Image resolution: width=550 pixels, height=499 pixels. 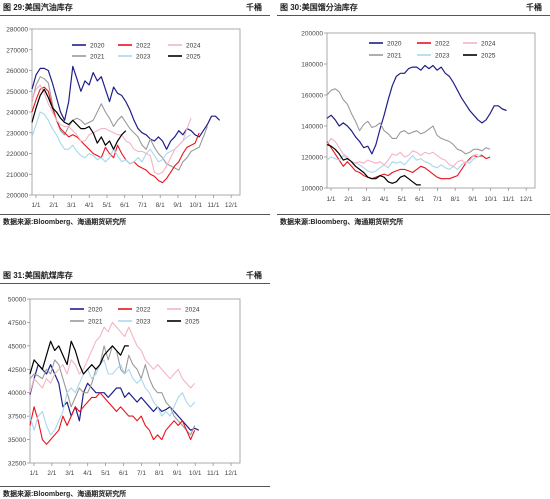 What do you see at coordinates (373, 165) in the screenshot?
I see `series-line-2025` at bounding box center [373, 165].